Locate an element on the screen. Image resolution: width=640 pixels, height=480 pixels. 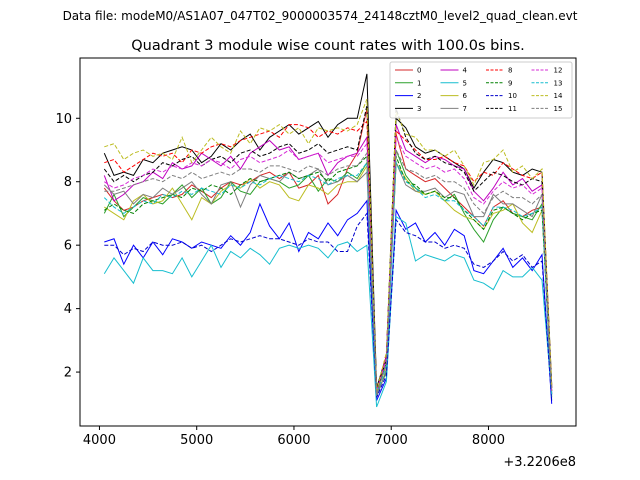
legend-label-4: 4 is located at coordinates (465, 71).